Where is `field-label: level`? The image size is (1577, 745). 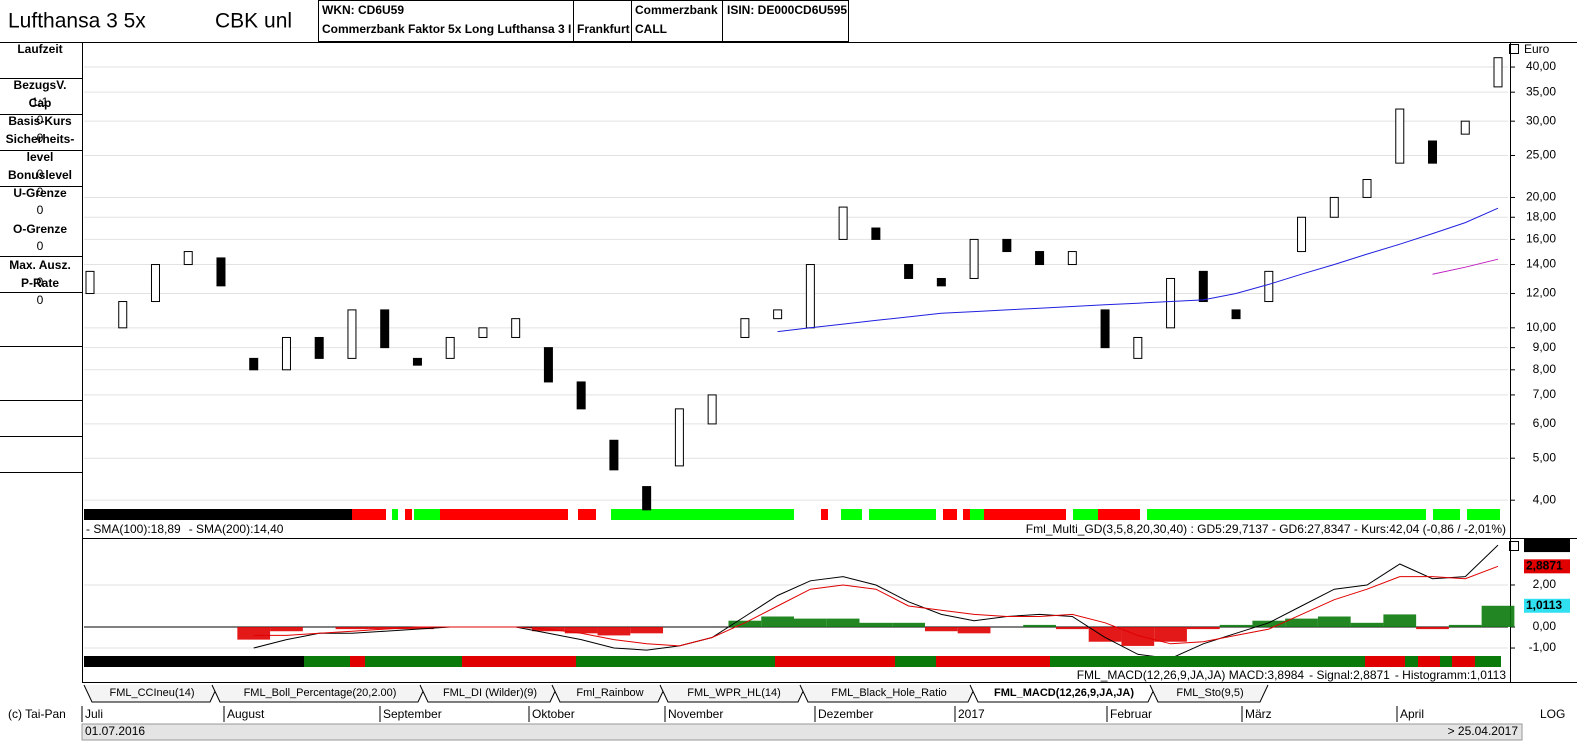
field-label: level is located at coordinates (40, 157).